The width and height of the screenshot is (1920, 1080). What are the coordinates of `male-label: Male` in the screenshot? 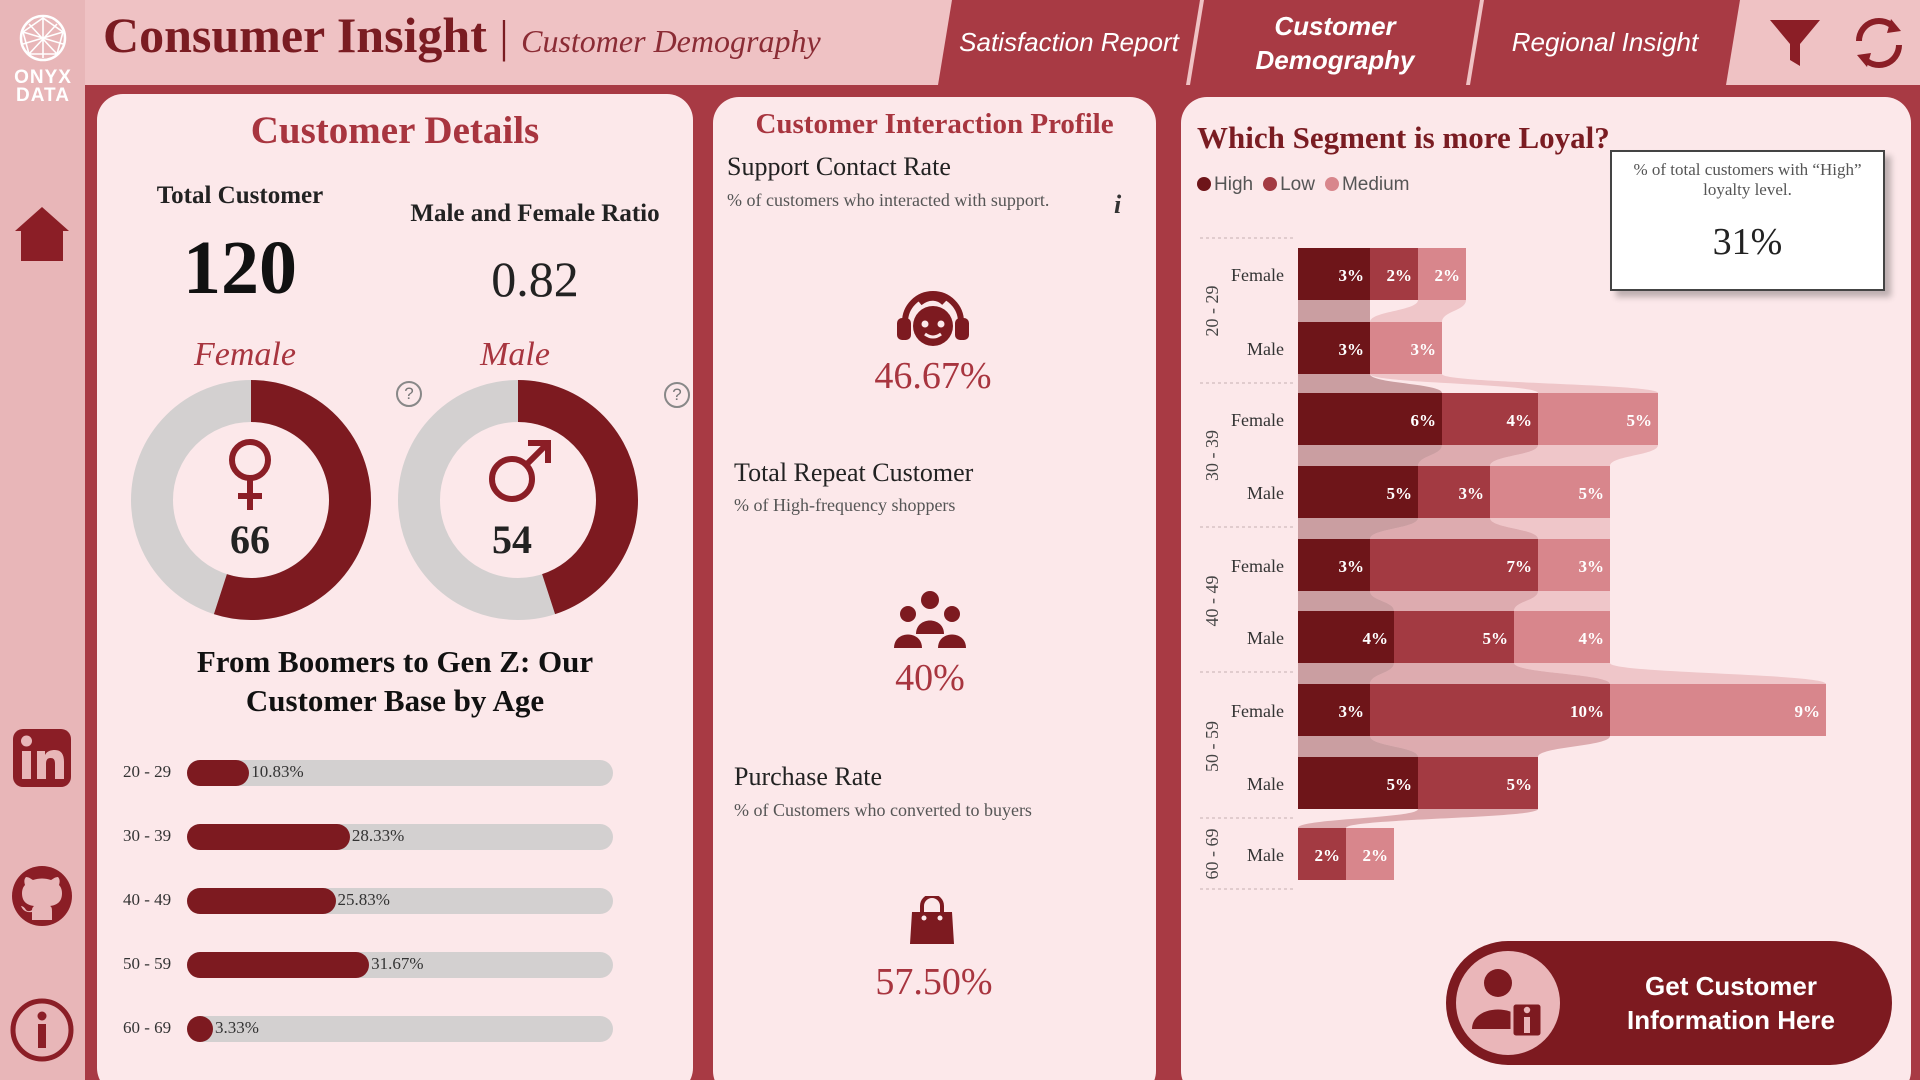 It's located at (515, 354).